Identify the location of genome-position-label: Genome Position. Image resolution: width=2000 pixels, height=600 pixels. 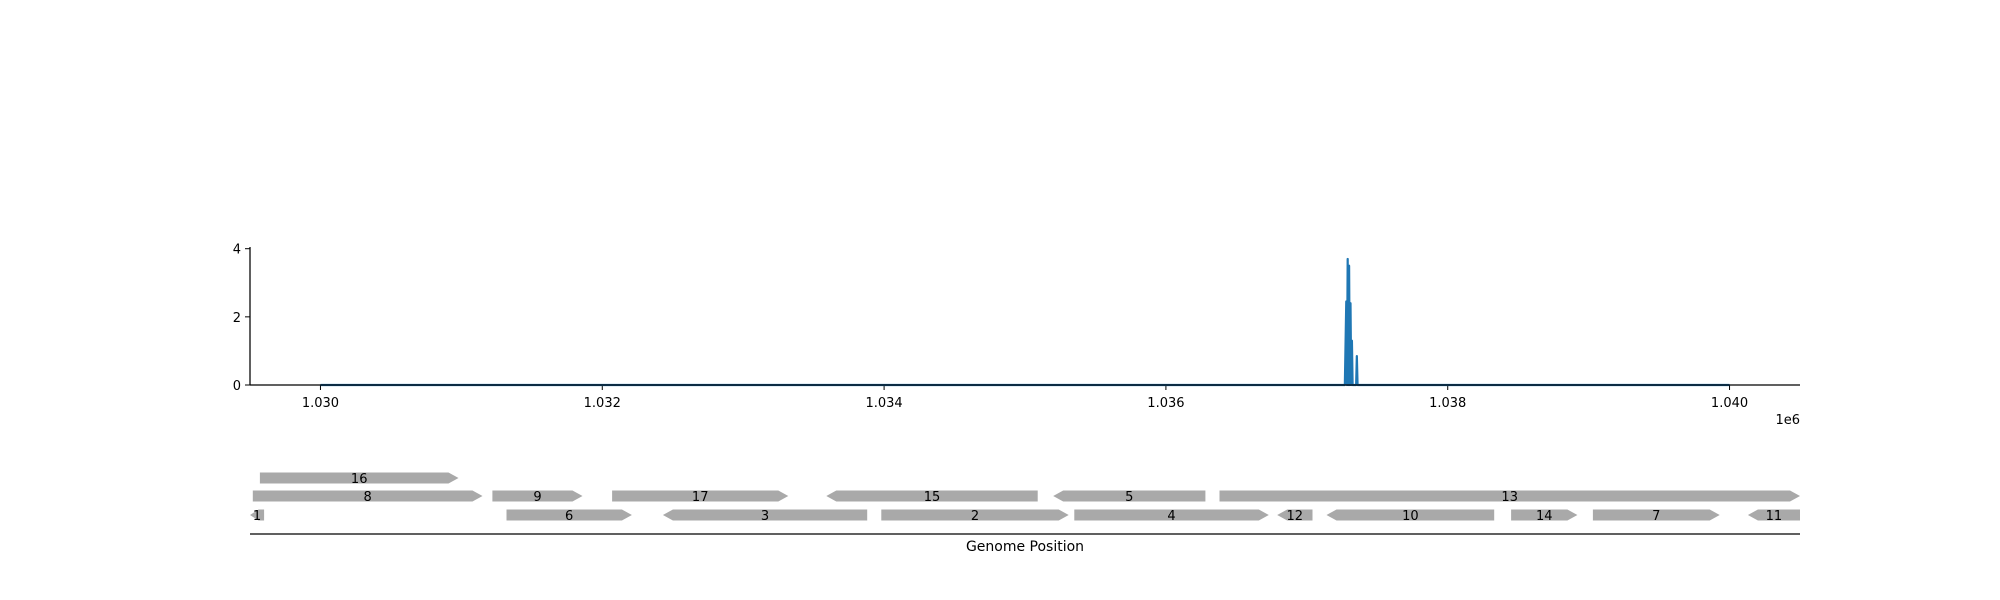
(1025, 547).